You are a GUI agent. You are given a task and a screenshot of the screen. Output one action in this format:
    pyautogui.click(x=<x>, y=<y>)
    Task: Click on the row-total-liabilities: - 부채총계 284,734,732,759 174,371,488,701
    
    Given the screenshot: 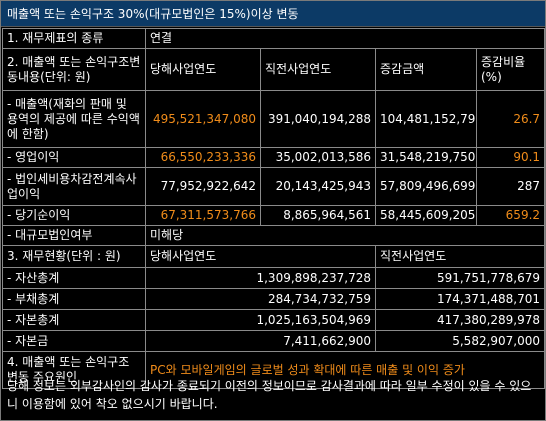 What is the action you would take?
    pyautogui.click(x=274, y=299)
    